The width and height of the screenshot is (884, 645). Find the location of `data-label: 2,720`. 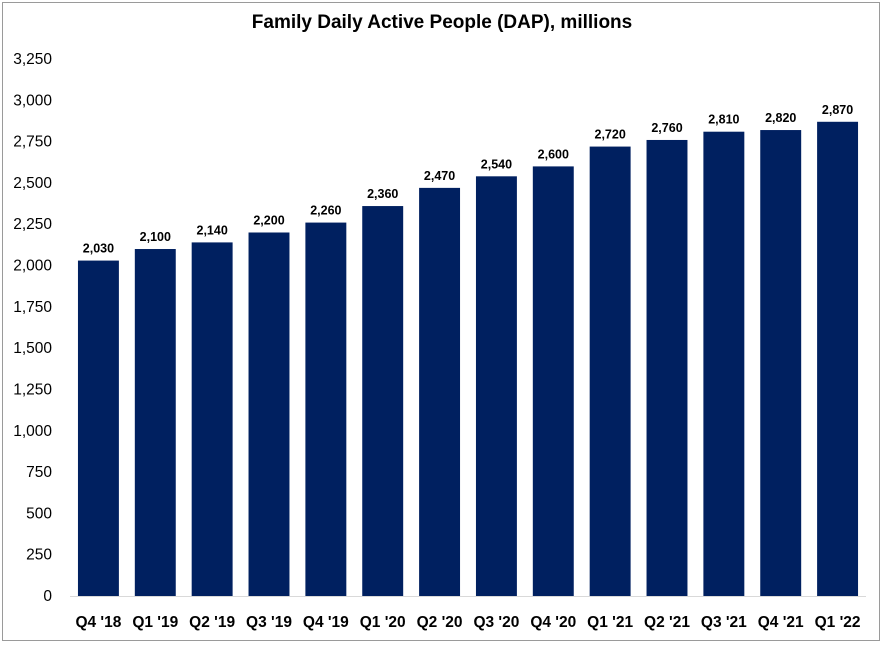

data-label: 2,720 is located at coordinates (610, 135).